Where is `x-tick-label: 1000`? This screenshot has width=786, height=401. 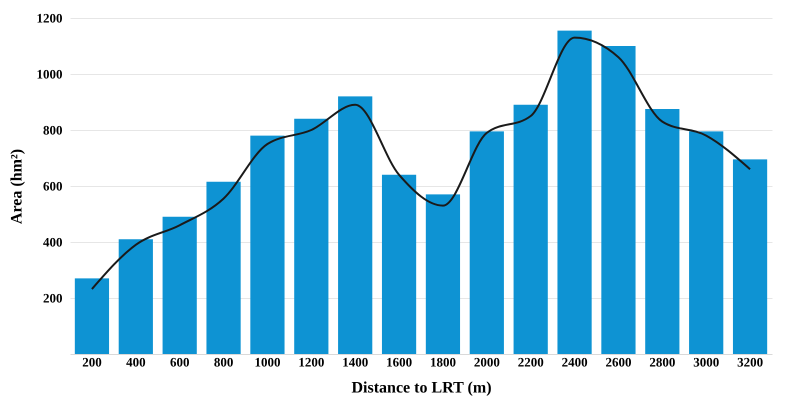
x-tick-label: 1000 is located at coordinates (267, 362).